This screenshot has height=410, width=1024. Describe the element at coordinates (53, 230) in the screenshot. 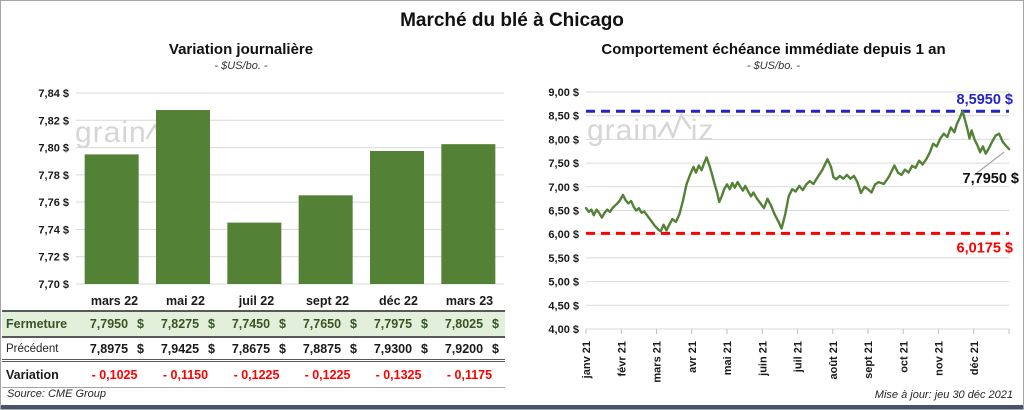

I see `y-tick-label: 7,74 $` at that location.